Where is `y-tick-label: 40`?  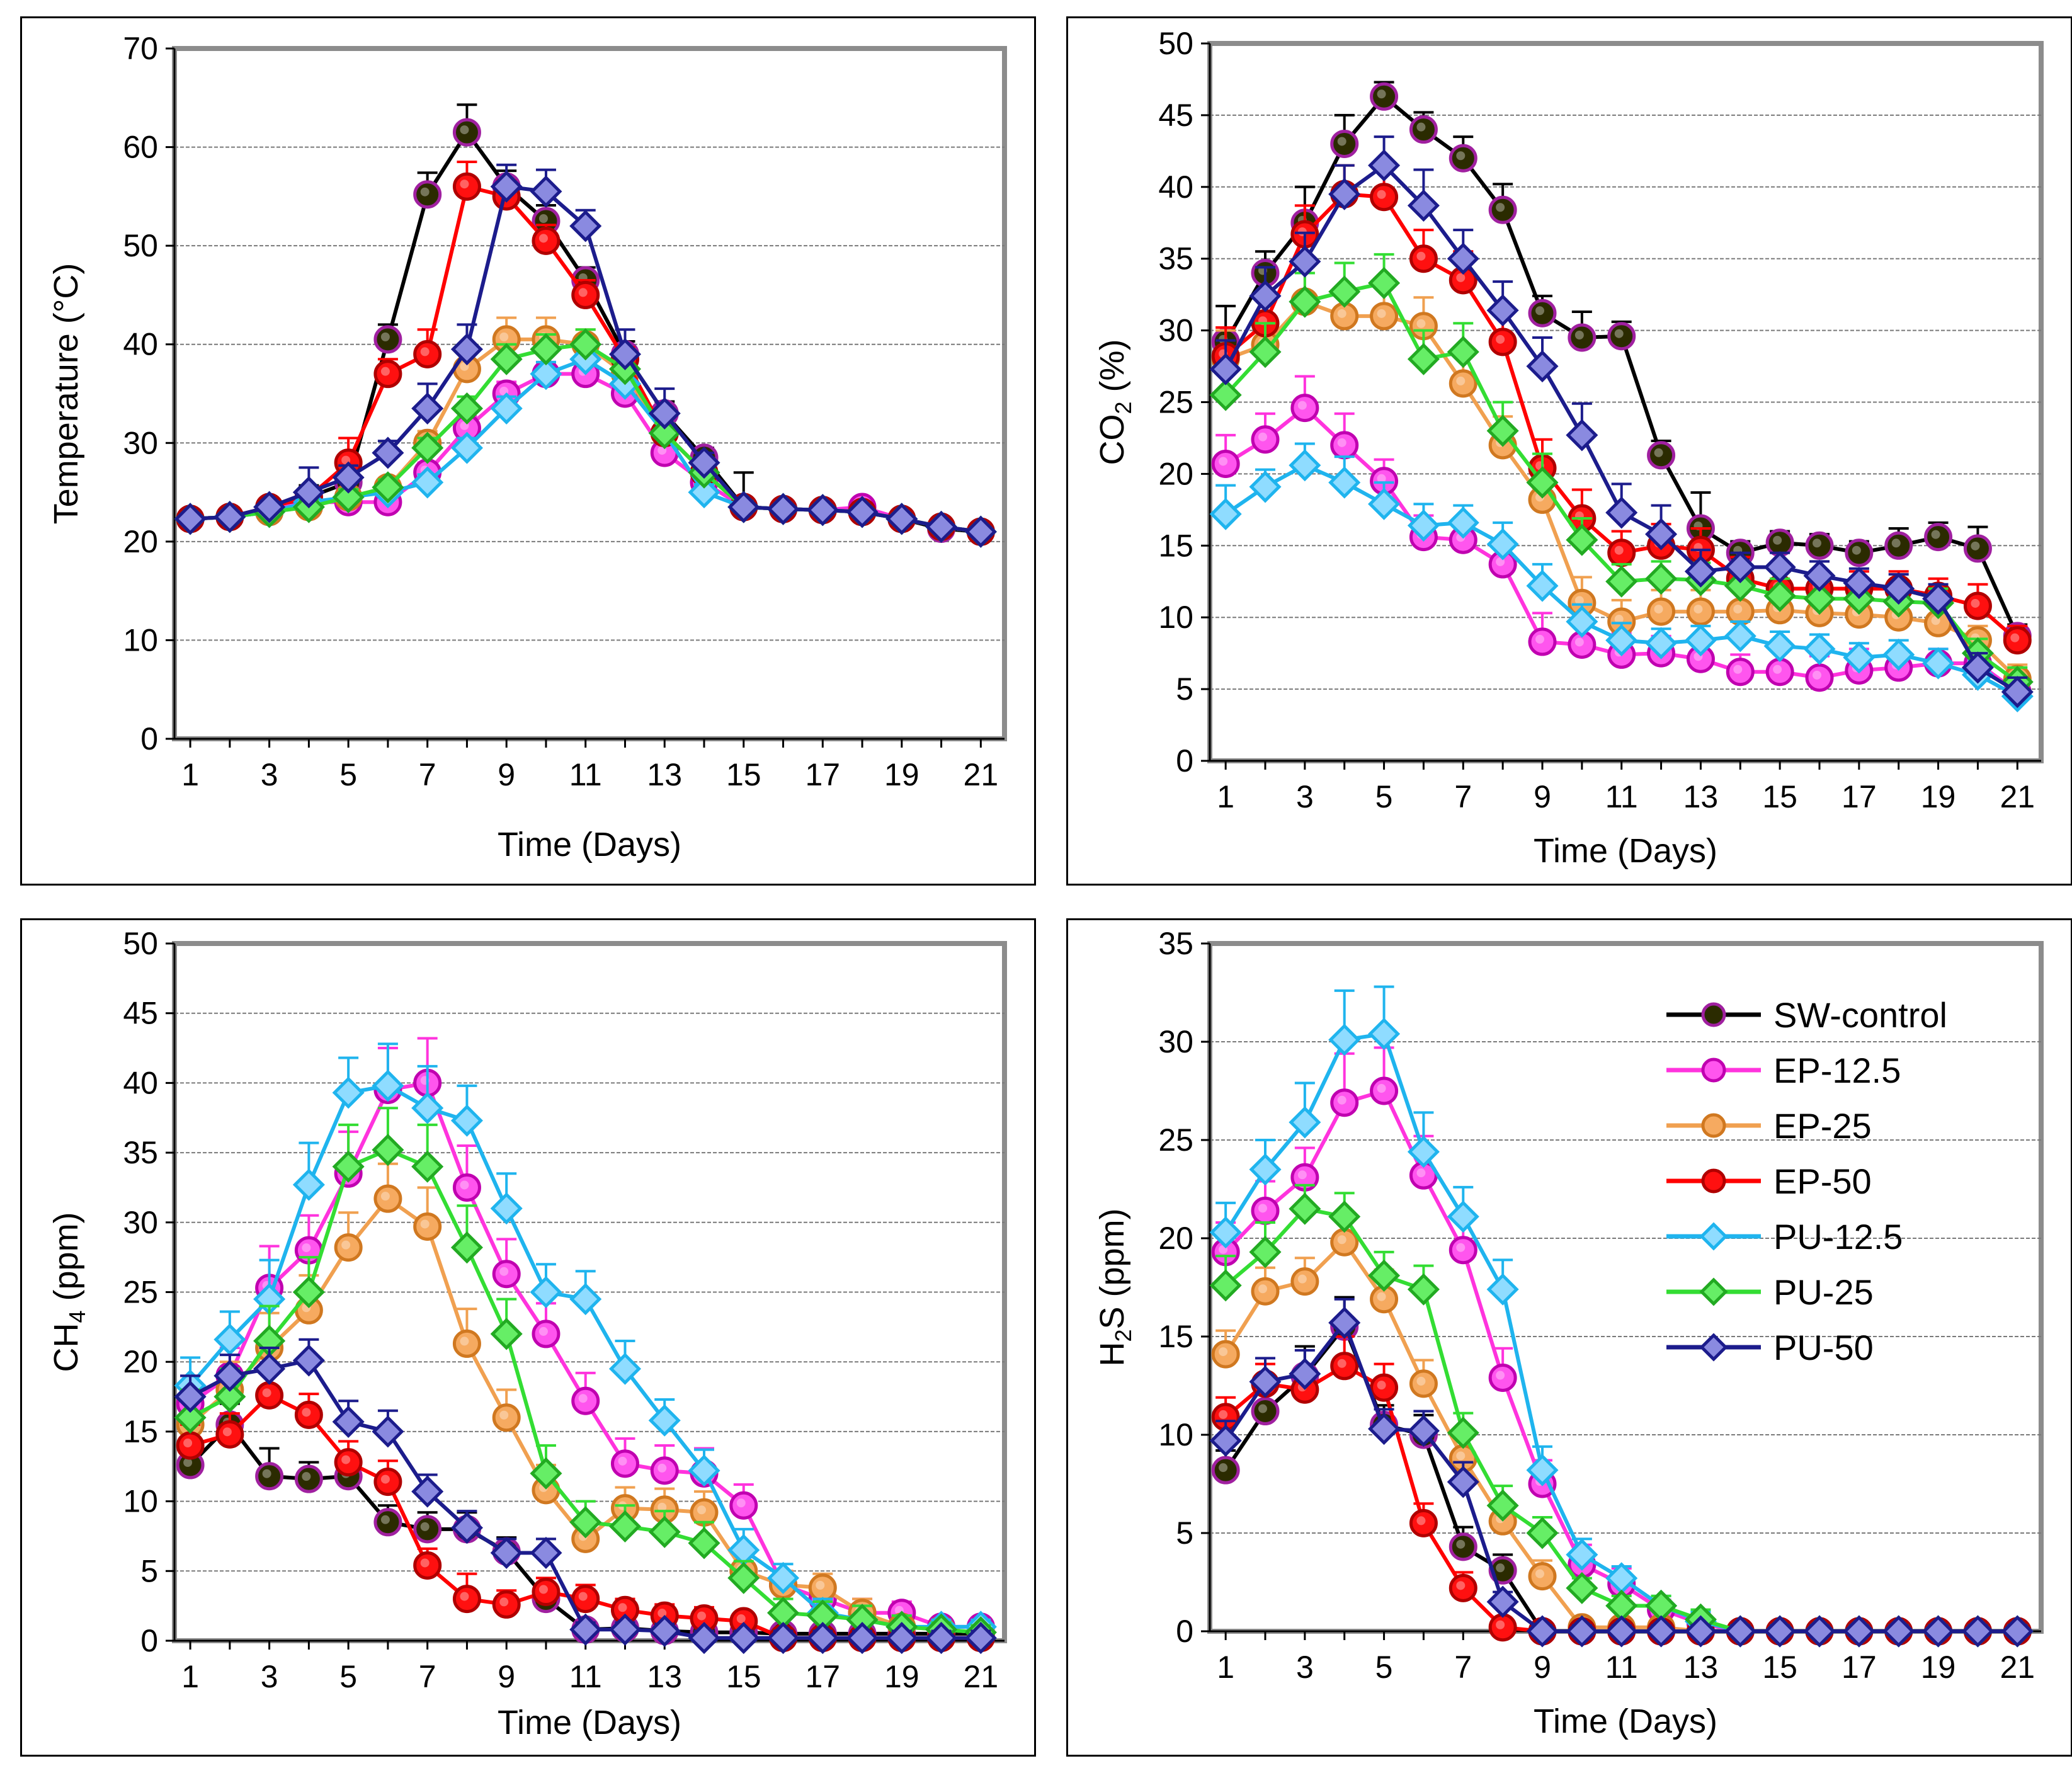 y-tick-label: 40 is located at coordinates (140, 1083).